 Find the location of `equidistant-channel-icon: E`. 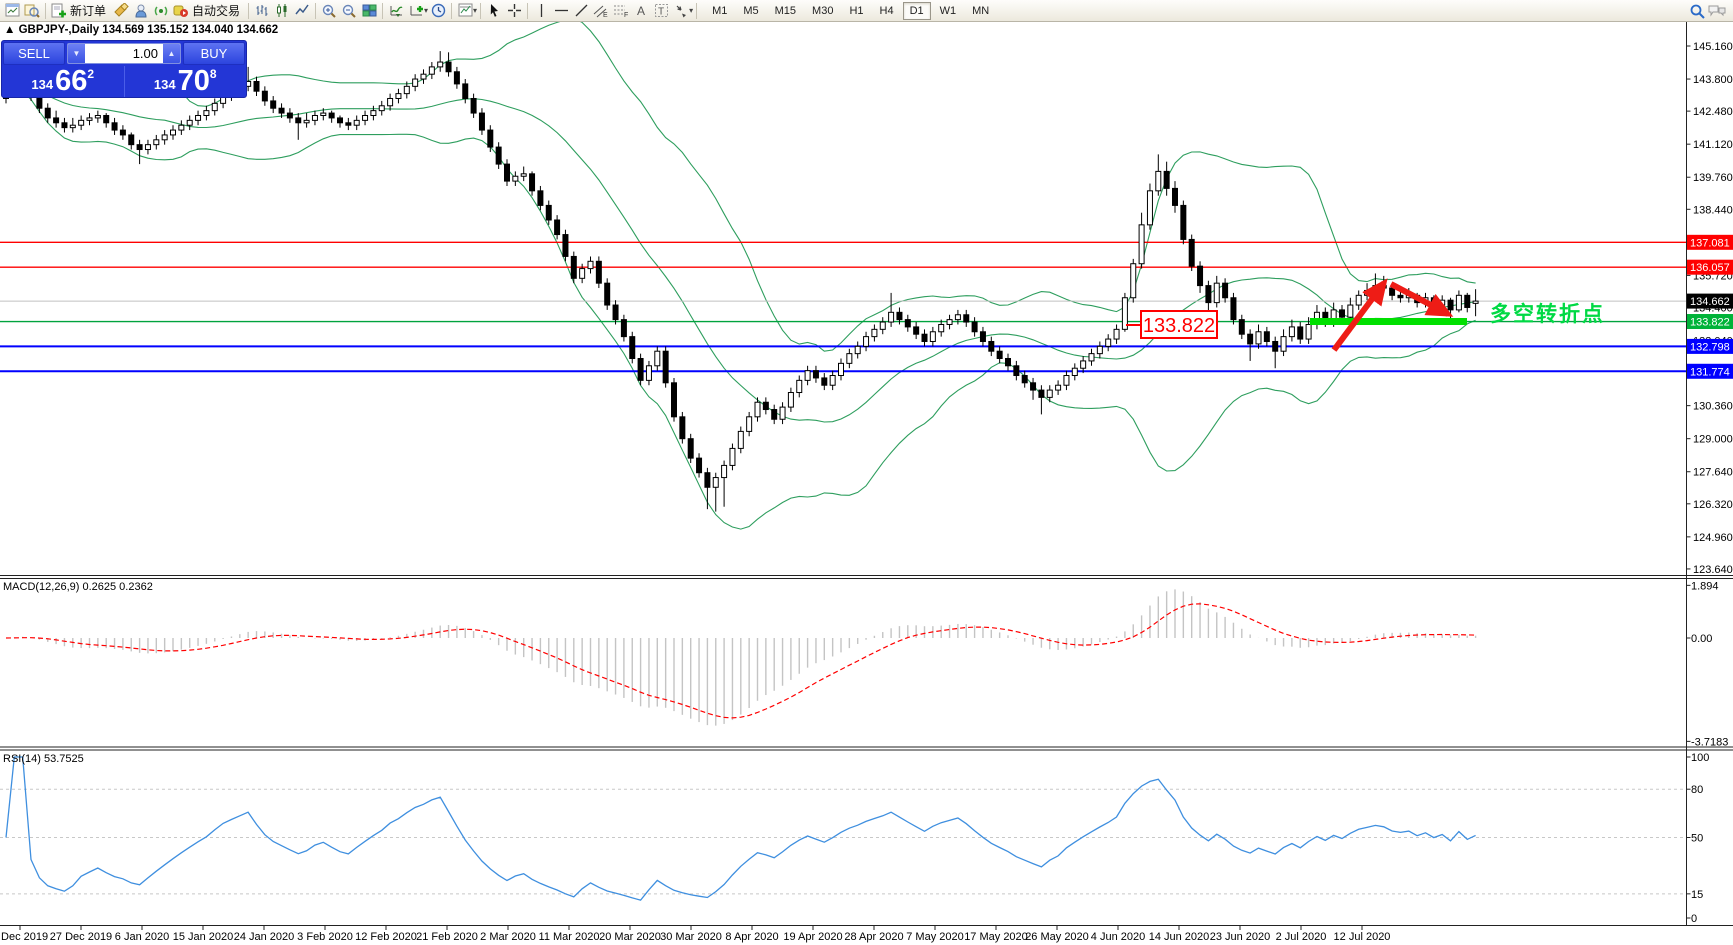

equidistant-channel-icon: E is located at coordinates (601, 11).